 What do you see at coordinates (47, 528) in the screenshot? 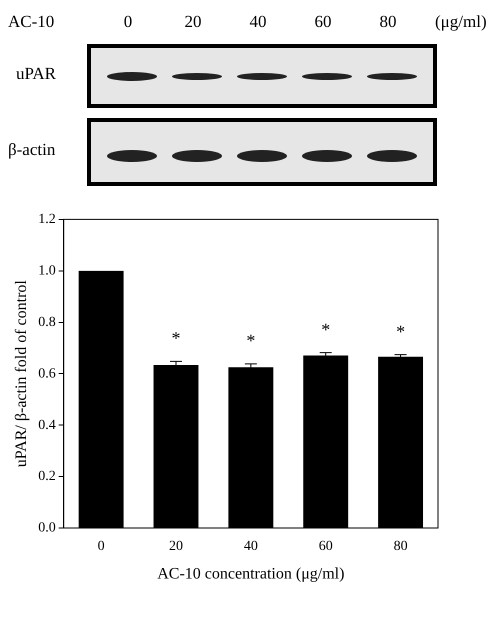
I see `y-tick-label: 0.0` at bounding box center [47, 528].